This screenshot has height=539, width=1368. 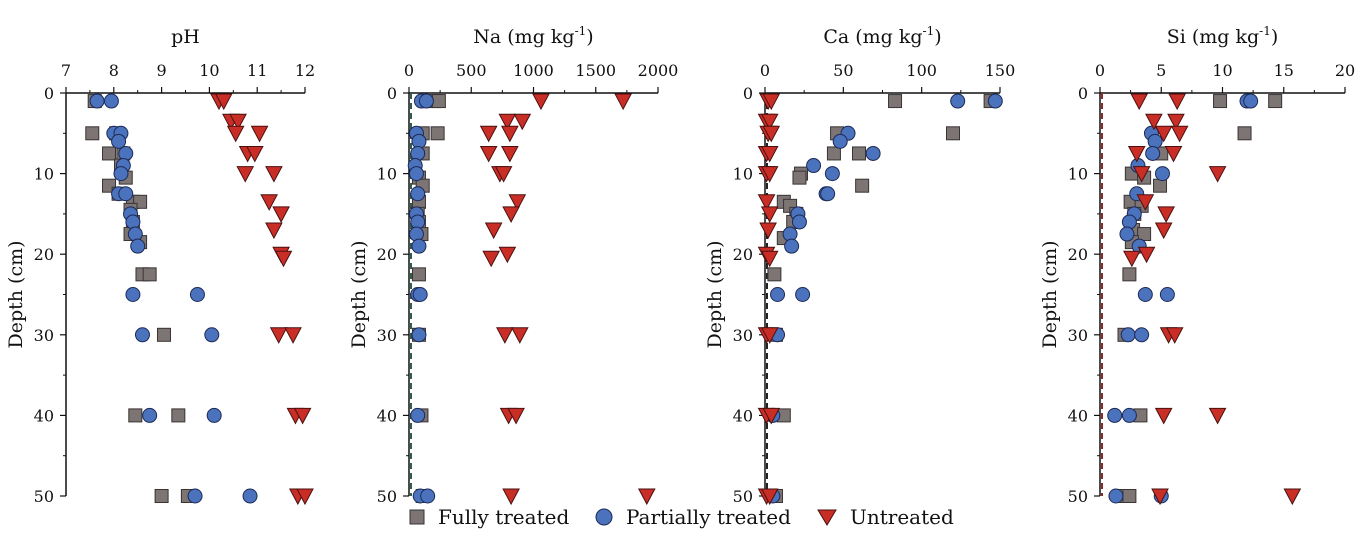 What do you see at coordinates (257, 70) in the screenshot?
I see `x-tick-label: 11` at bounding box center [257, 70].